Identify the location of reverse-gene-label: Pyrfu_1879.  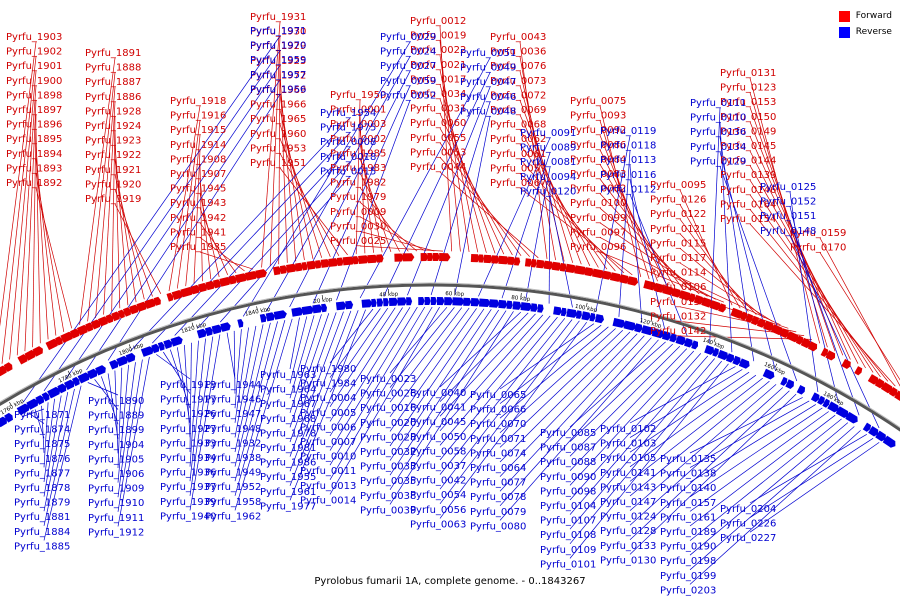
(42, 503).